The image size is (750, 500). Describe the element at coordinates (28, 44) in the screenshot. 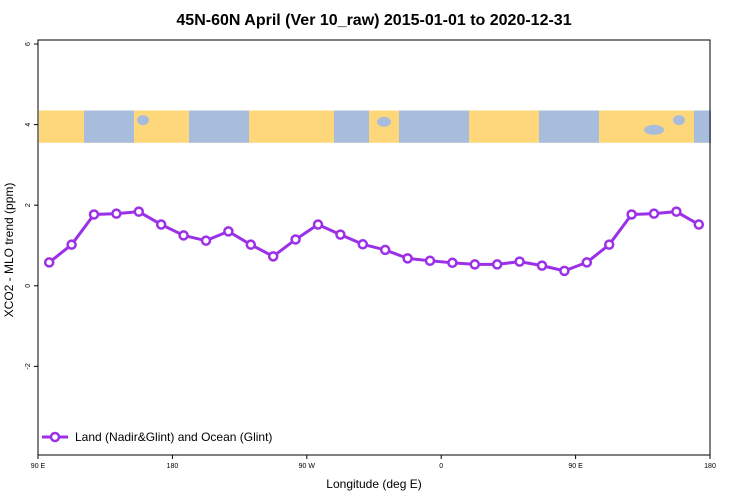

I see `y-tick-label: 6` at that location.